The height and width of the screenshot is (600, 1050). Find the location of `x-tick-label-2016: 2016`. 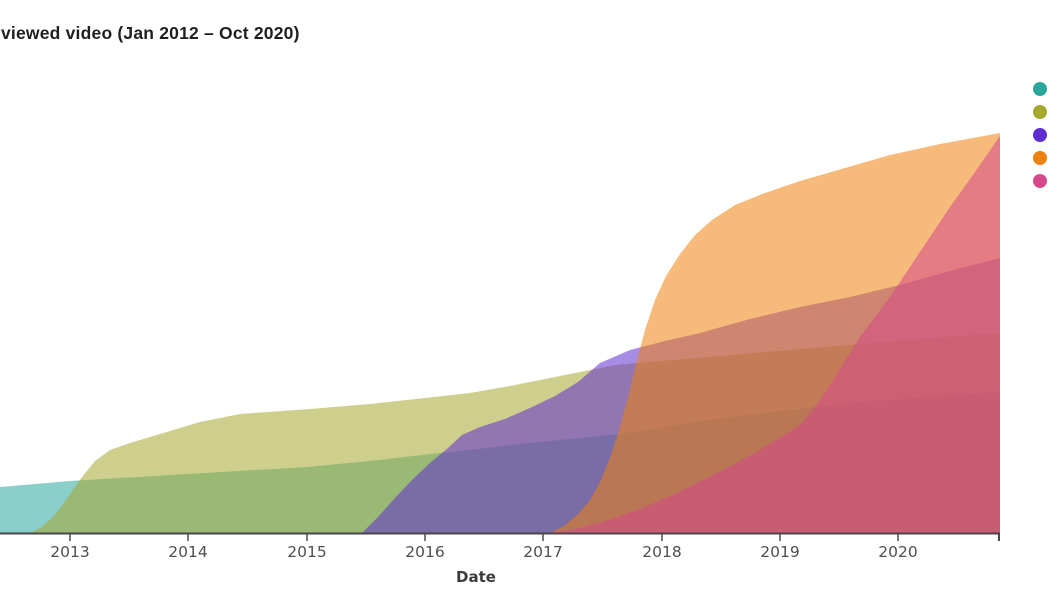

x-tick-label-2016: 2016 is located at coordinates (424, 552).